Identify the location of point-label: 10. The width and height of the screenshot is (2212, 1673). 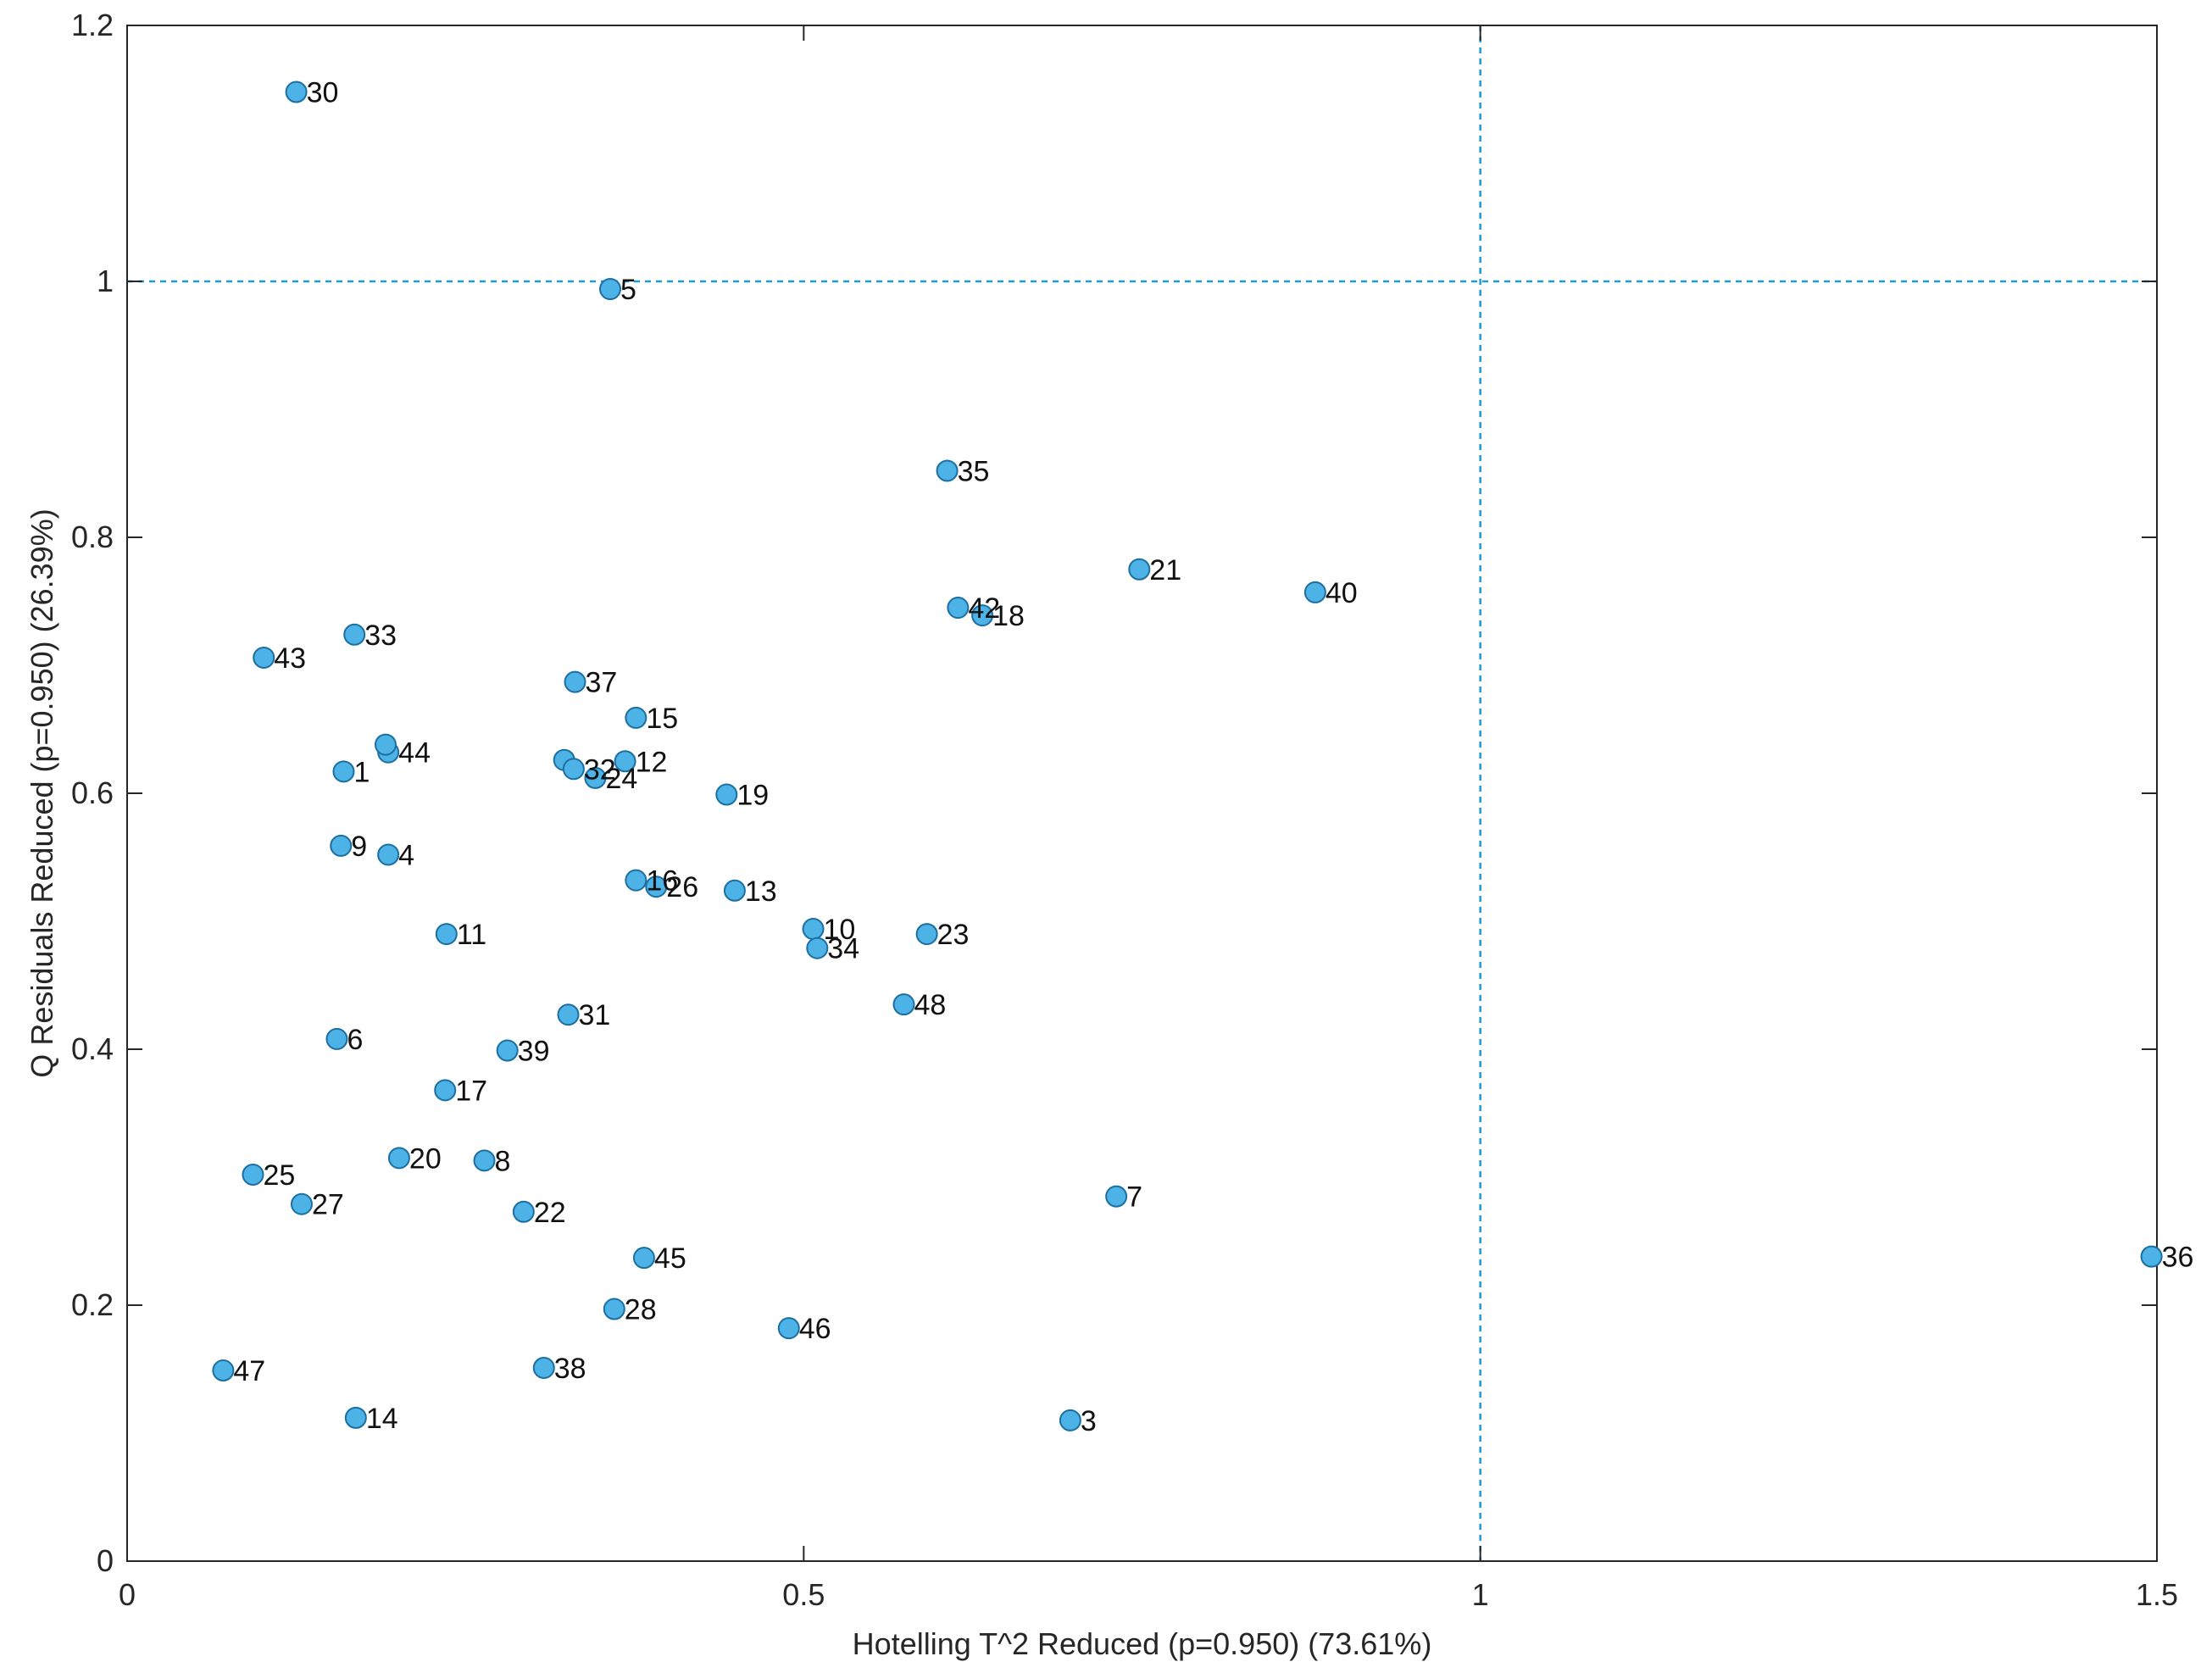
(840, 930).